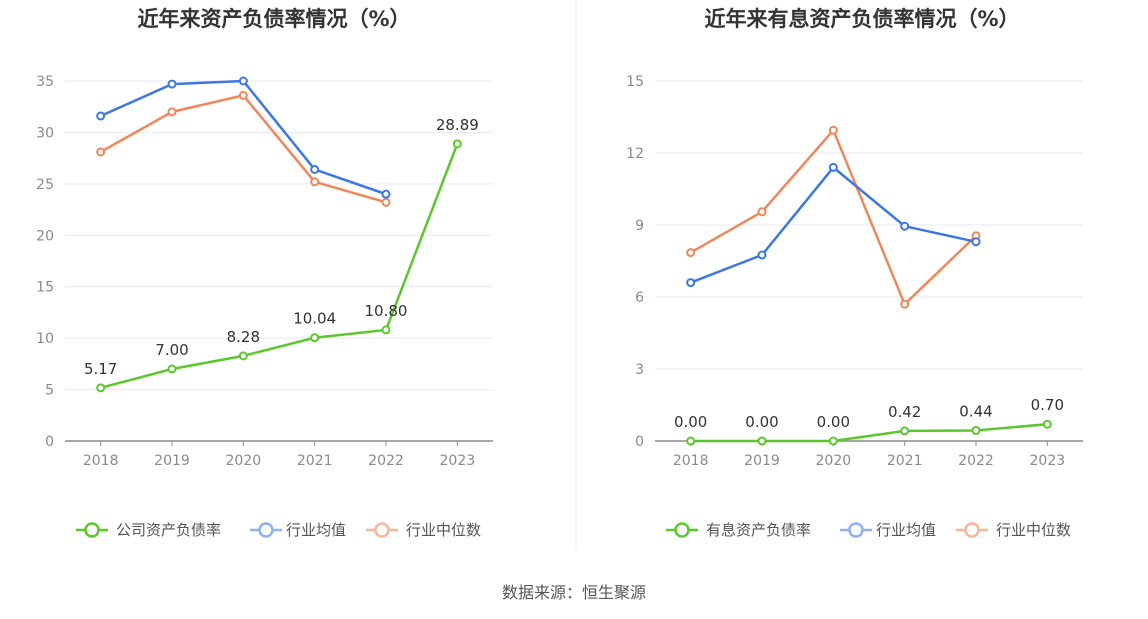 The image size is (1148, 619). What do you see at coordinates (243, 337) in the screenshot?
I see `data-label: 8.28` at bounding box center [243, 337].